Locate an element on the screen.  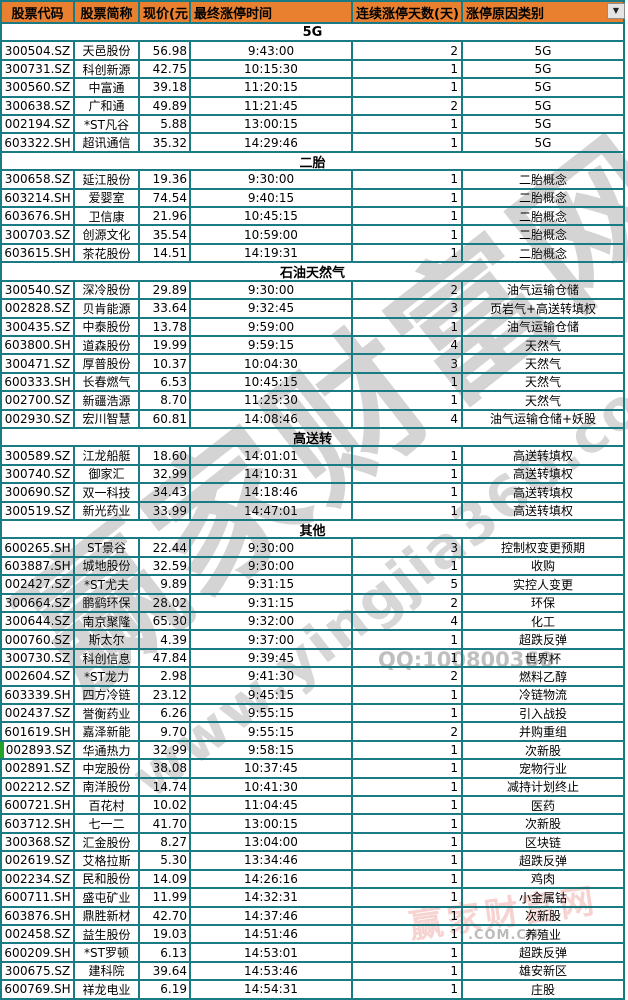
cell-code: 300703.SZ is located at coordinates (37, 234).